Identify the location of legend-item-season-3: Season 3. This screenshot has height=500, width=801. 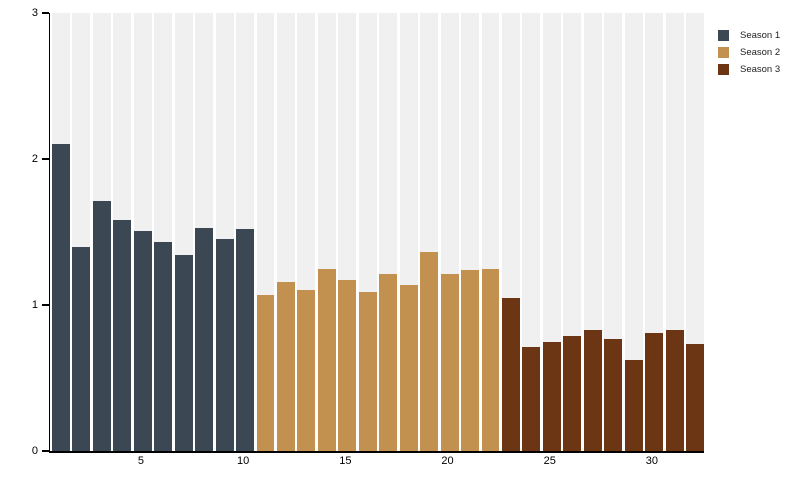
(749, 69).